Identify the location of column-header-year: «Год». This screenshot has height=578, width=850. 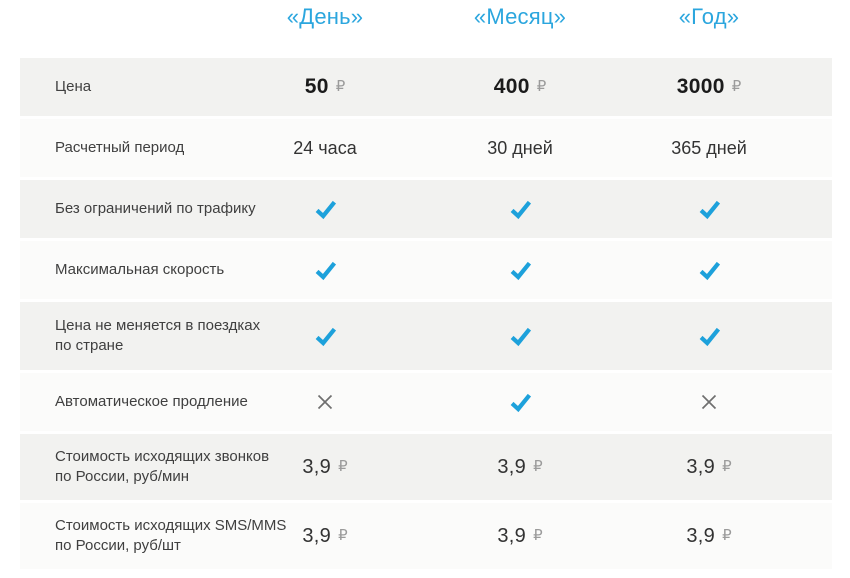
(709, 16).